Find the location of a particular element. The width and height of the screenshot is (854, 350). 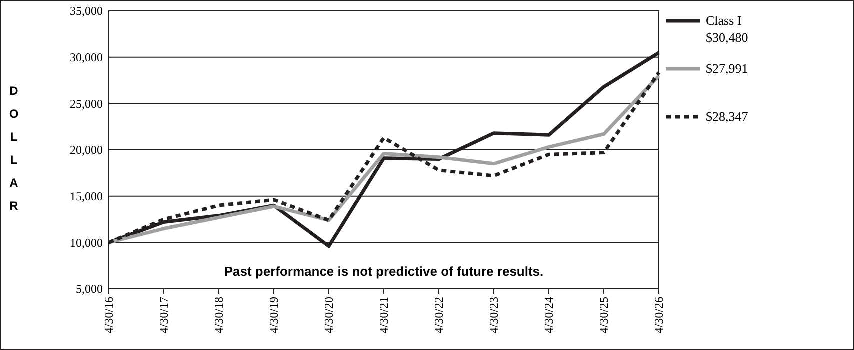

legend-label: $27,991 is located at coordinates (727, 68).